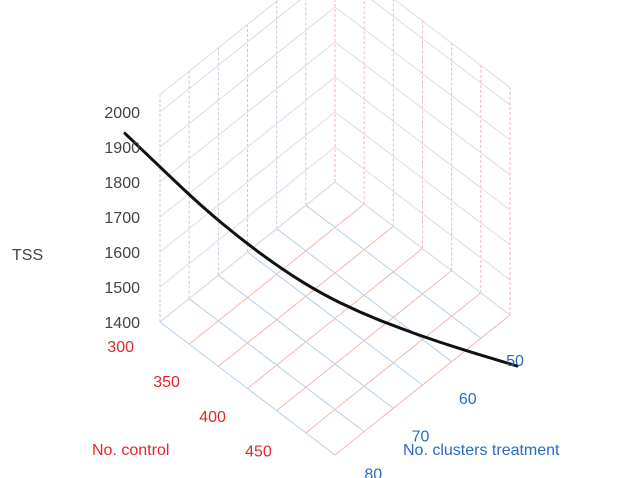  What do you see at coordinates (373, 472) in the screenshot?
I see `y-tick-label: 80` at bounding box center [373, 472].